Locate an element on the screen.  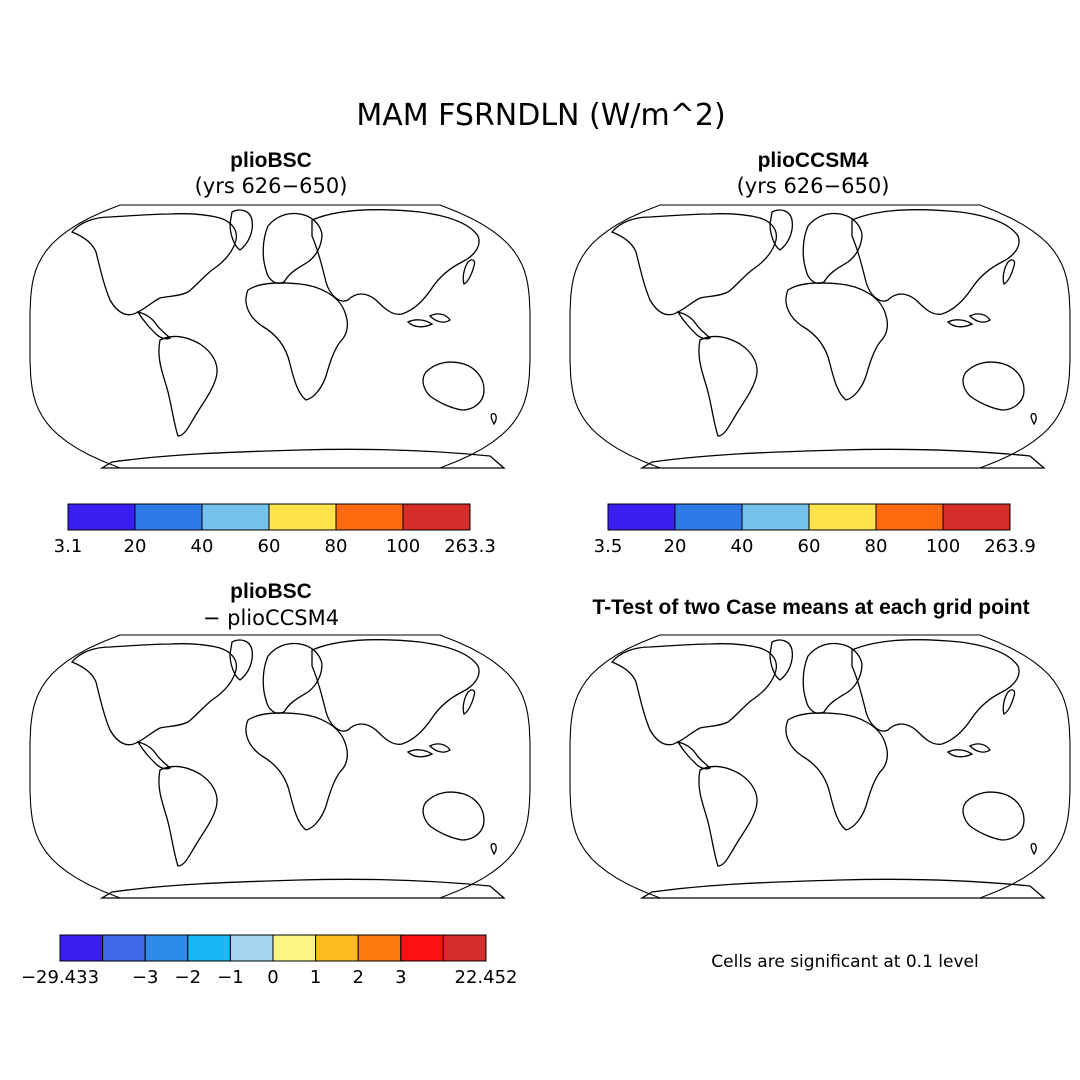
map-outline is located at coordinates (820, 336).